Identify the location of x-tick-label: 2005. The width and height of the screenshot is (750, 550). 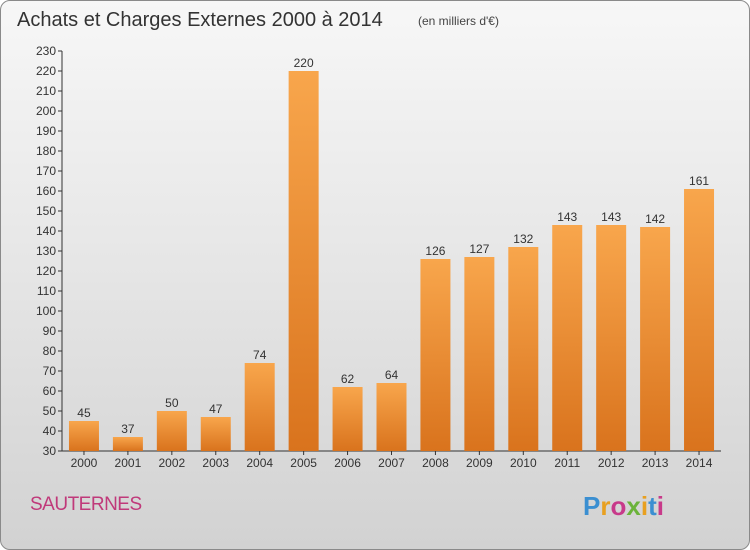
(303, 463).